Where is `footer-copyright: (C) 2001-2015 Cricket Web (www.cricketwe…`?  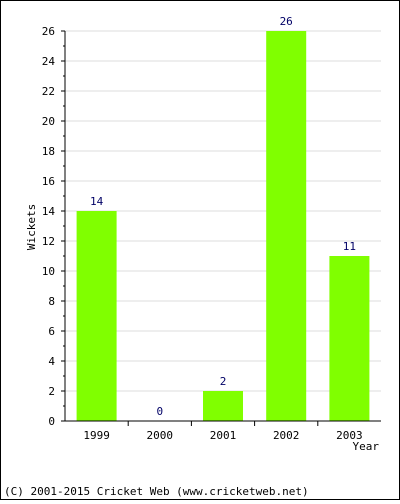
footer-copyright: (C) 2001-2015 Cricket Web (www.cricketwe… is located at coordinates (156, 491).